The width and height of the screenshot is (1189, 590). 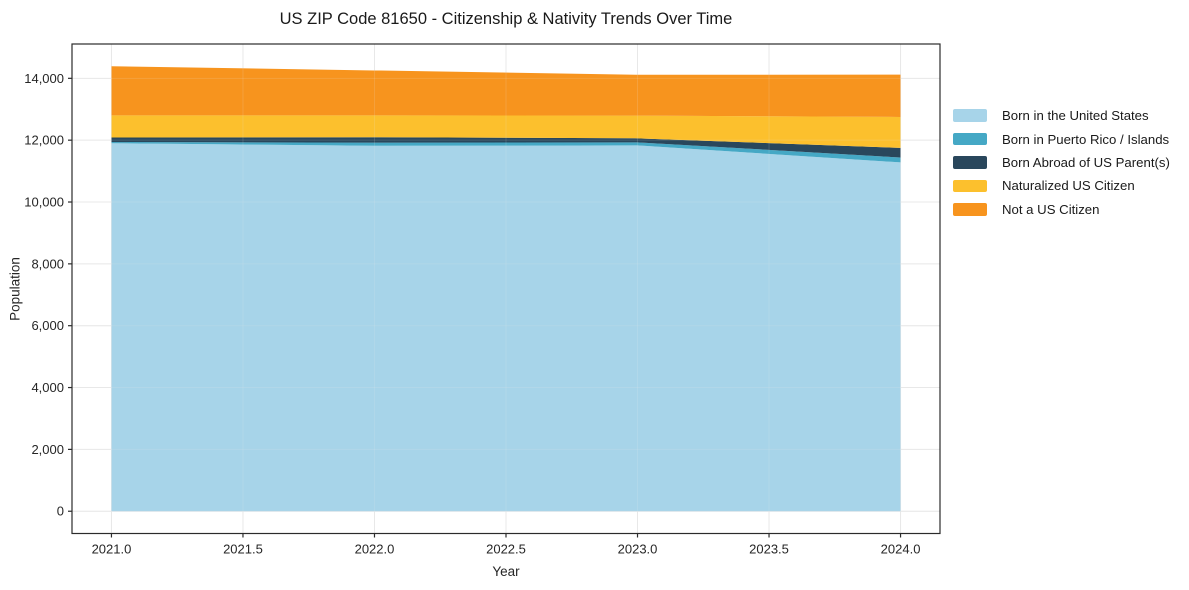 I want to click on y-tick-label: 14,000, so click(x=44, y=78).